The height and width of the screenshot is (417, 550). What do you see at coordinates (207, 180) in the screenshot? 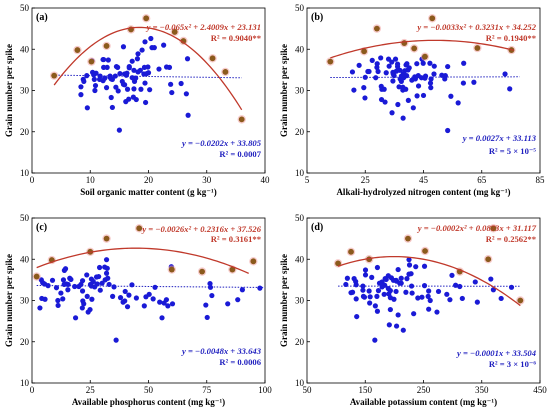
I see `x-tick-label: 30` at bounding box center [207, 180].